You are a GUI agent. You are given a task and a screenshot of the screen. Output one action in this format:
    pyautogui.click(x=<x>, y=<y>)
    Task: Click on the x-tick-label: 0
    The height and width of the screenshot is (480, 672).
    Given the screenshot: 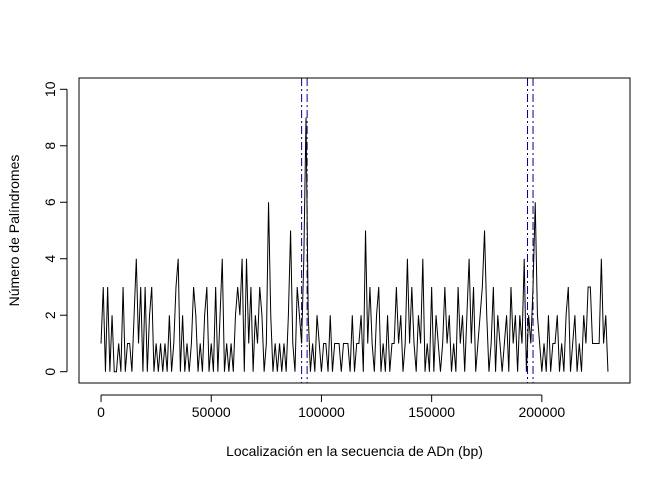 What is the action you would take?
    pyautogui.click(x=101, y=412)
    